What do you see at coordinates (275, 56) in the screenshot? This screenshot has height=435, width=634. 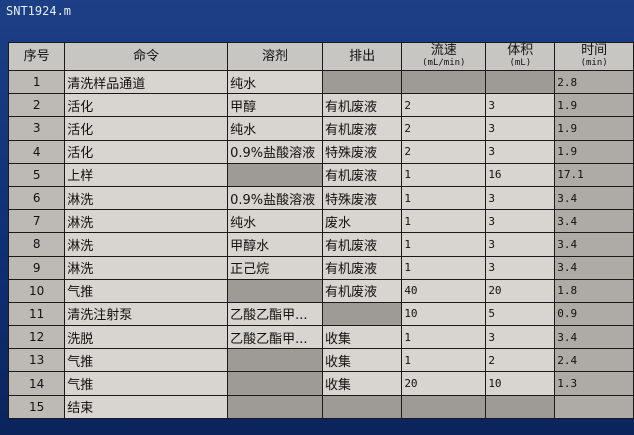 I see `header-solvent: 溶剂` at bounding box center [275, 56].